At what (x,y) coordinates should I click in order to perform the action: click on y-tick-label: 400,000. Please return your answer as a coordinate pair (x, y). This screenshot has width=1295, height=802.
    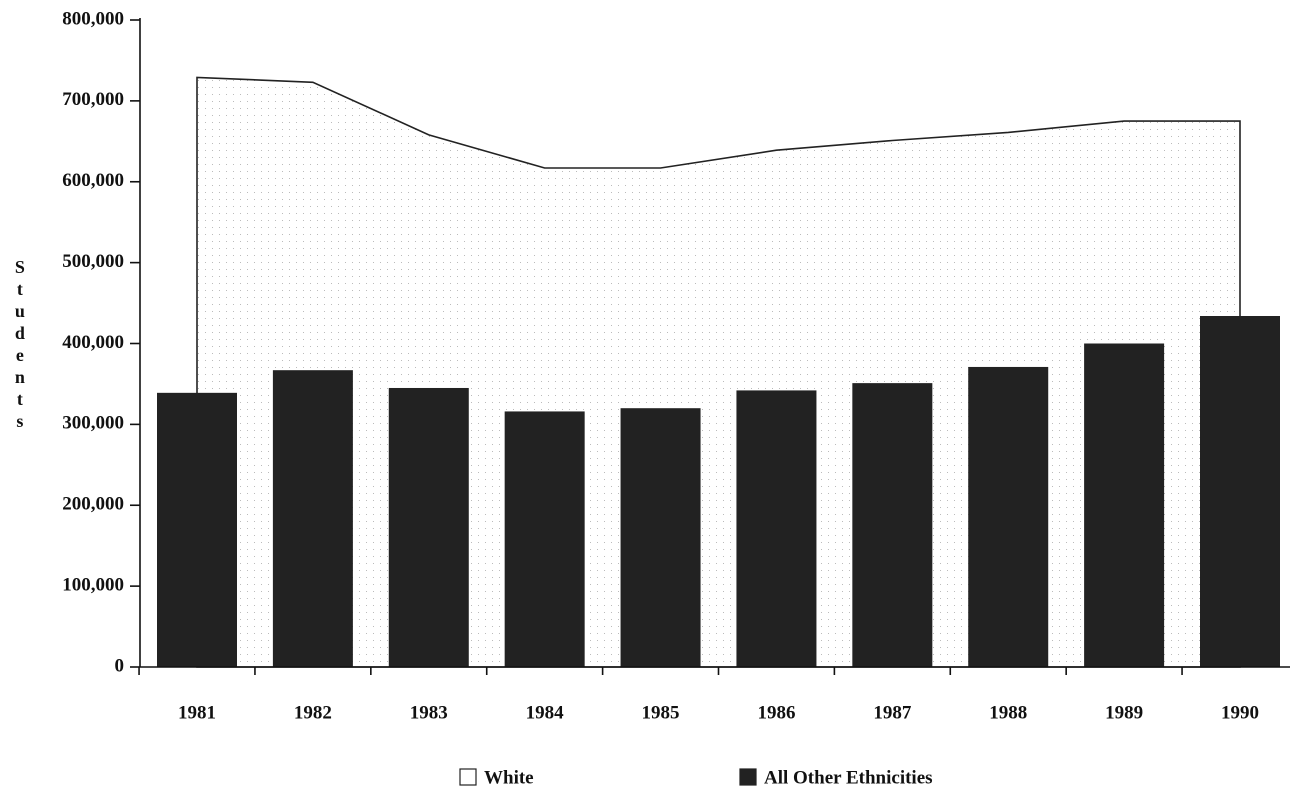
    Looking at the image, I should click on (93, 342).